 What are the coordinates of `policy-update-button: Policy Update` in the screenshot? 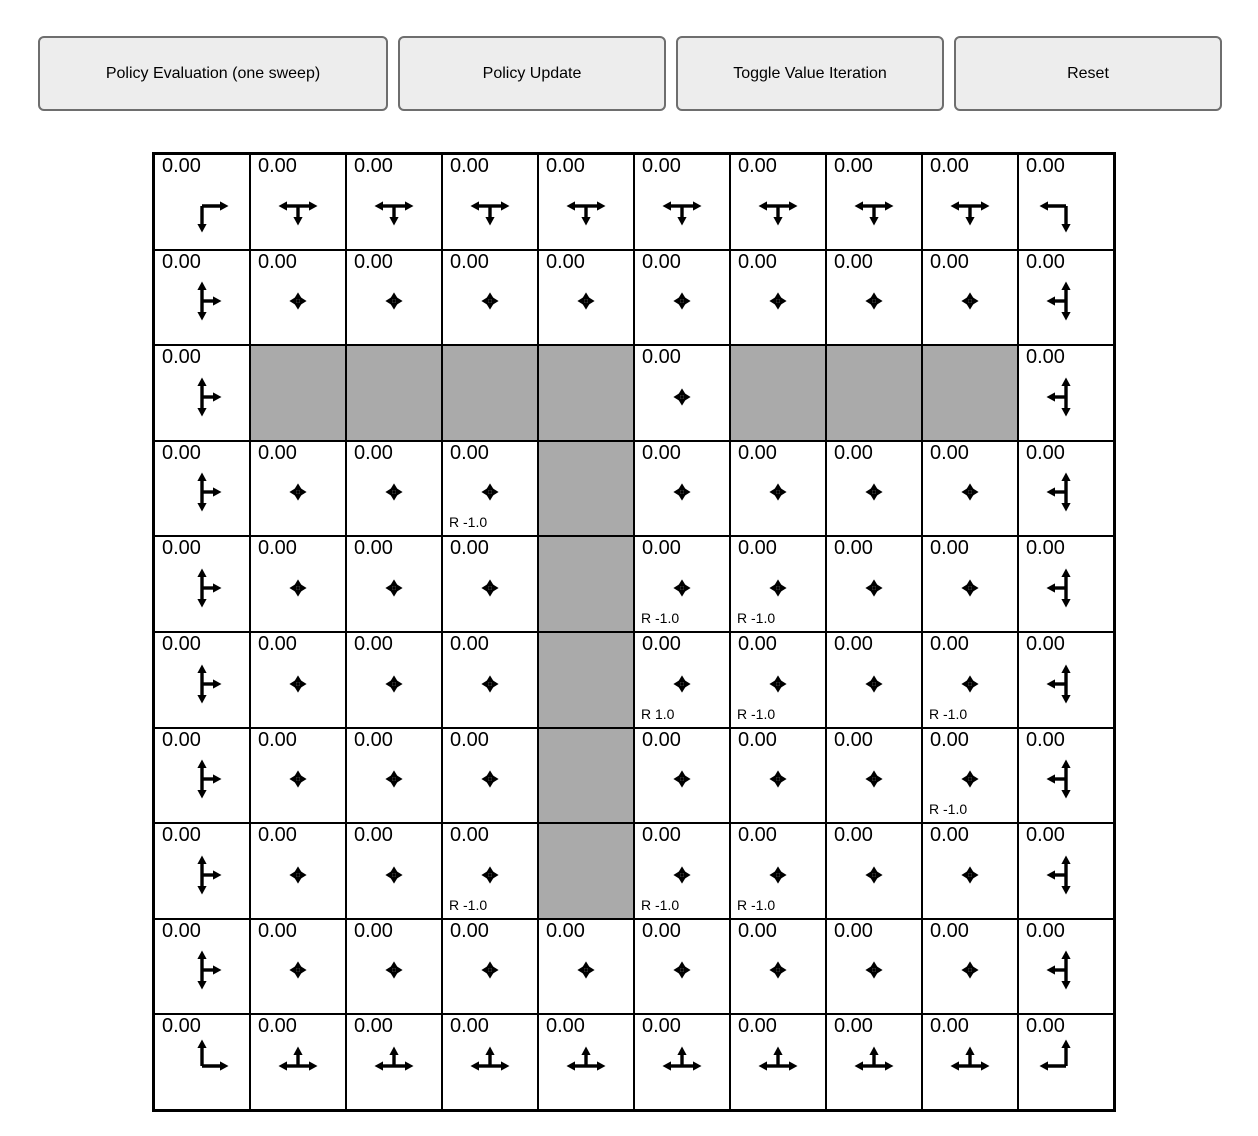 It's located at (532, 73).